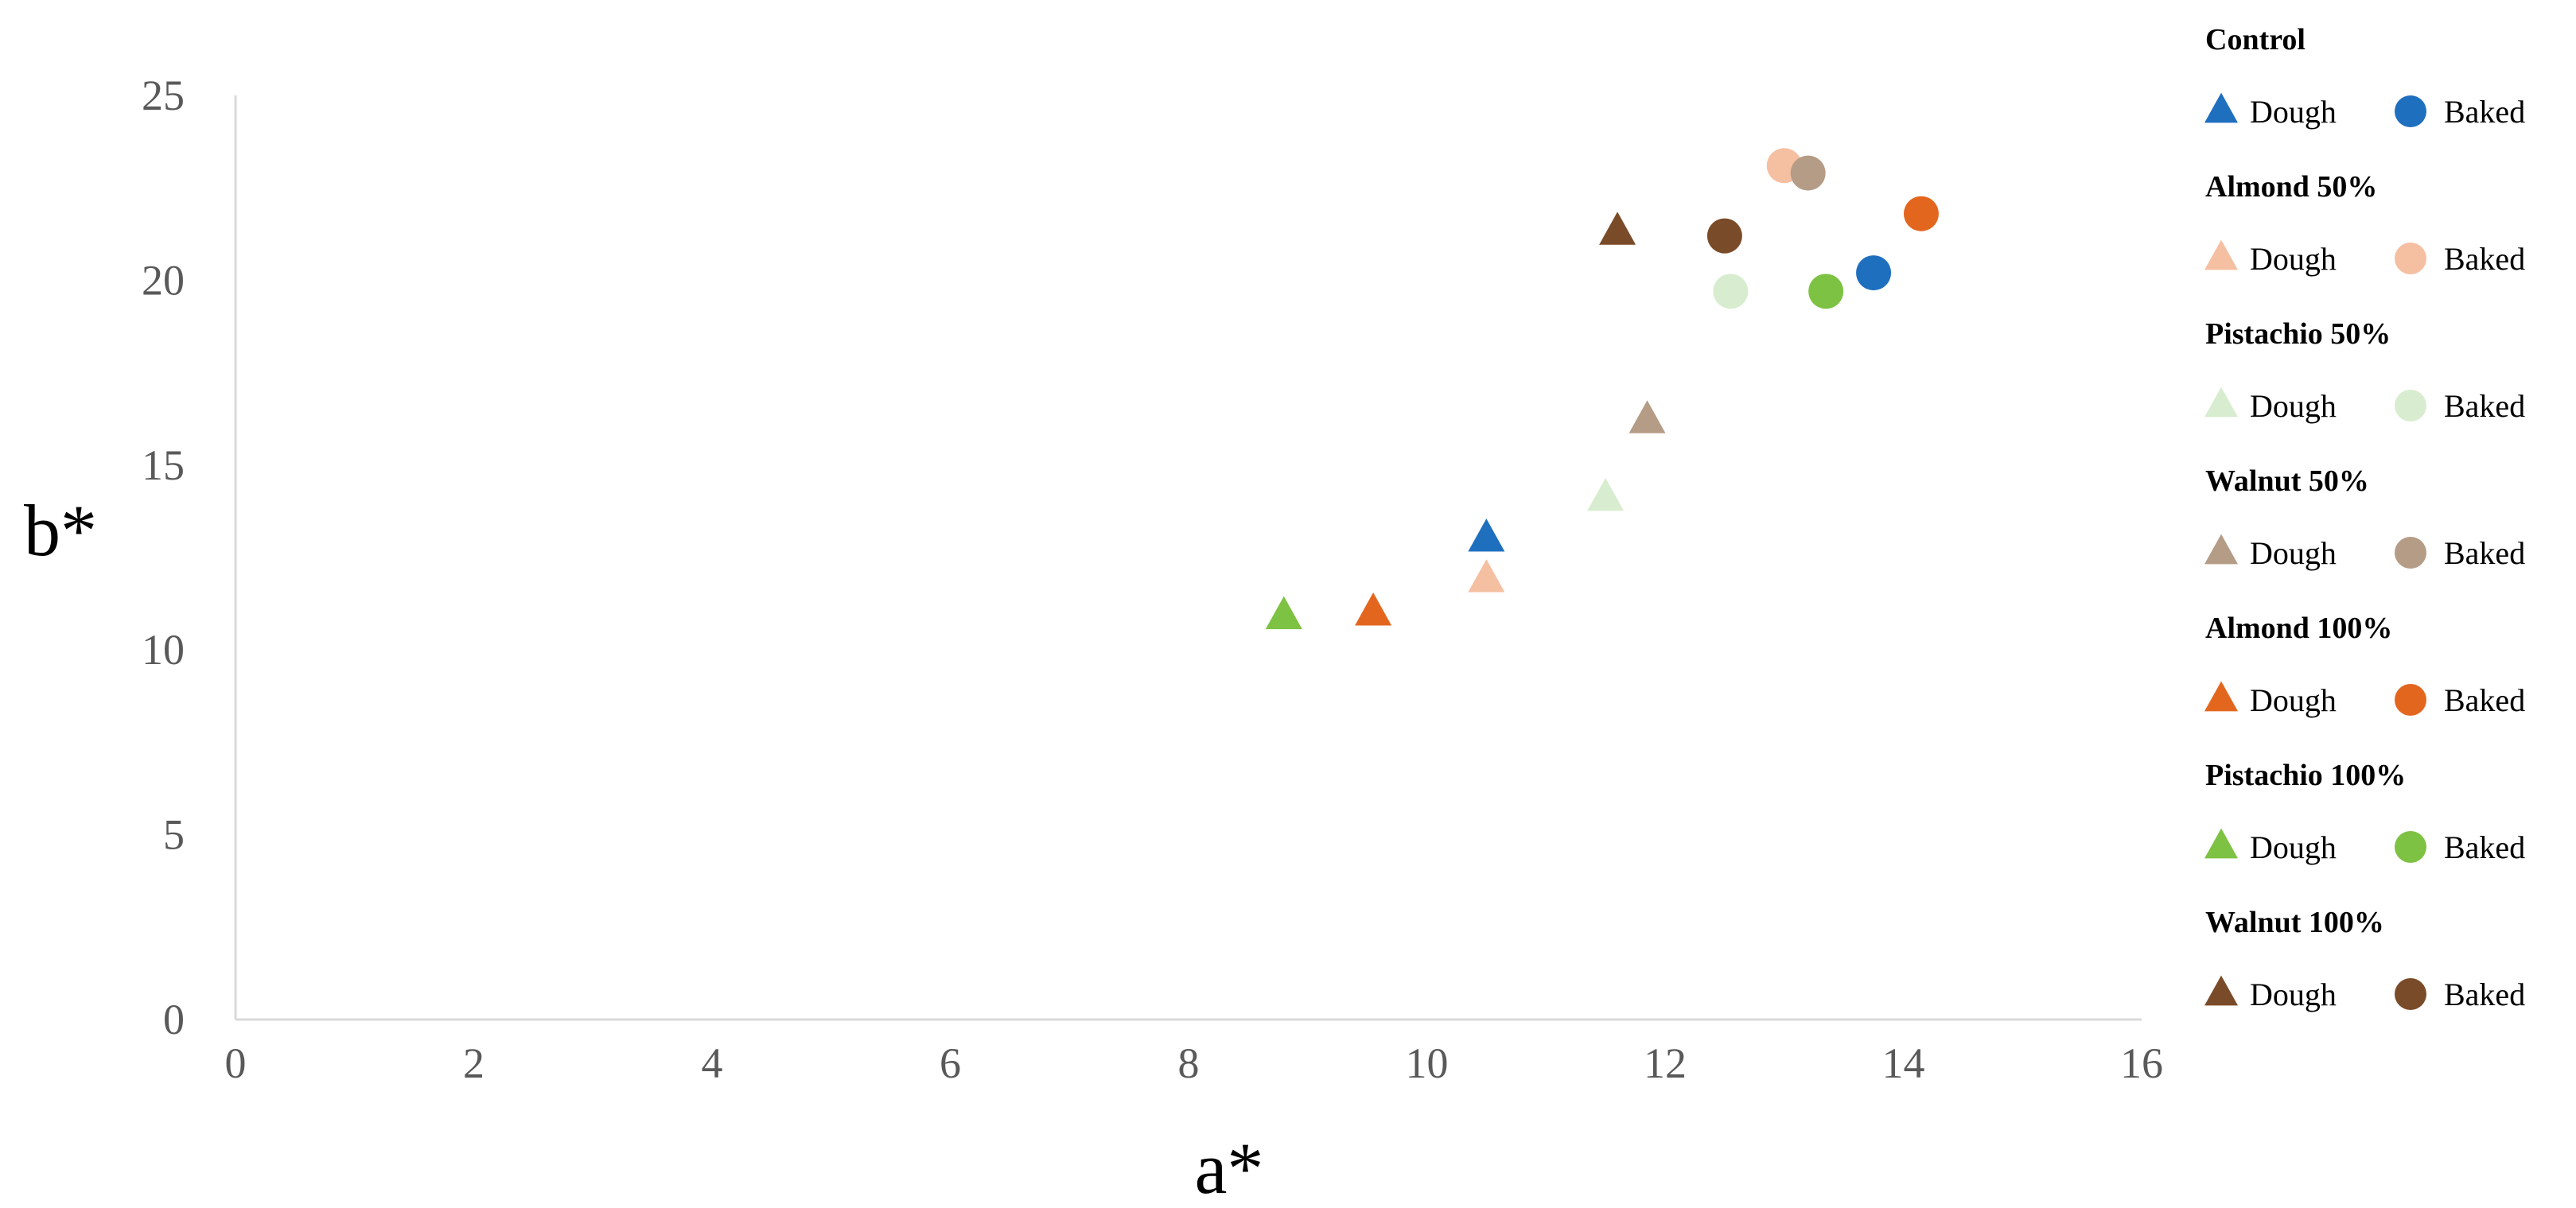  Describe the element at coordinates (1666, 1063) in the screenshot. I see `x-tick-label: 12` at that location.